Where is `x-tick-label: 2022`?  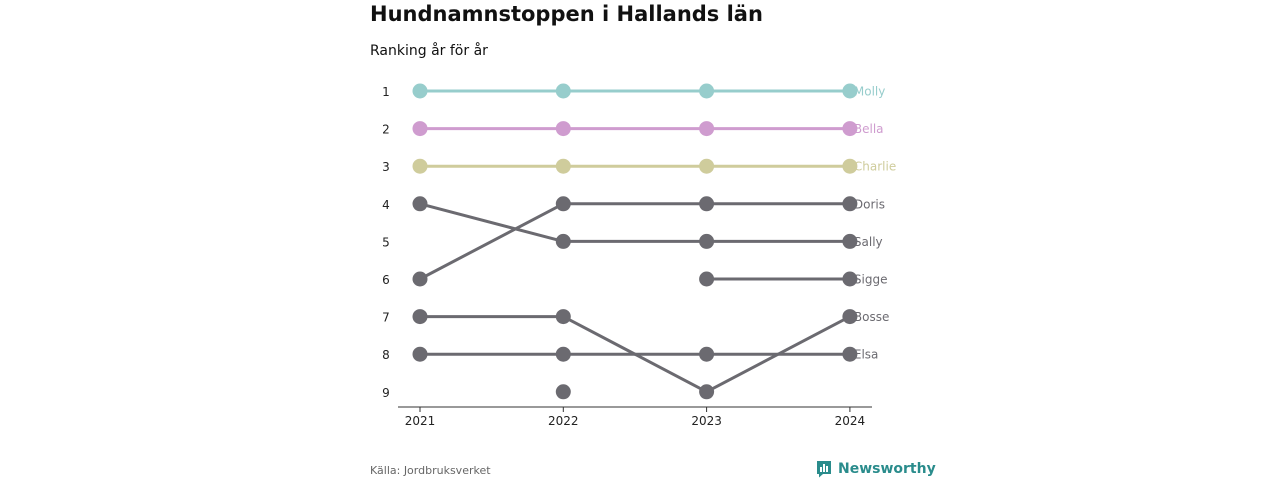
x-tick-label: 2022 is located at coordinates (563, 421).